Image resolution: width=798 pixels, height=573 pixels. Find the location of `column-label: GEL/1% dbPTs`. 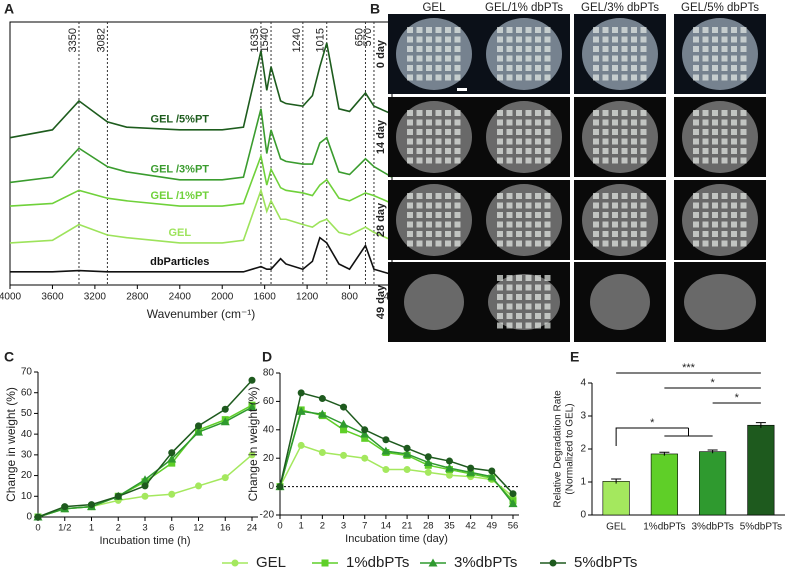

column-label: GEL/1% dbPTs is located at coordinates (524, 8).